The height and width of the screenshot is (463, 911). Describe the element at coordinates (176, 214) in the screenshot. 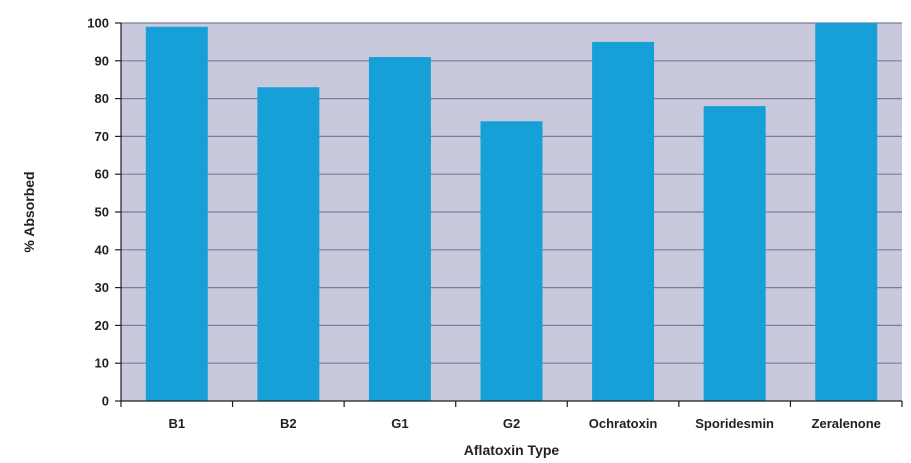

I see `bar-b1` at that location.